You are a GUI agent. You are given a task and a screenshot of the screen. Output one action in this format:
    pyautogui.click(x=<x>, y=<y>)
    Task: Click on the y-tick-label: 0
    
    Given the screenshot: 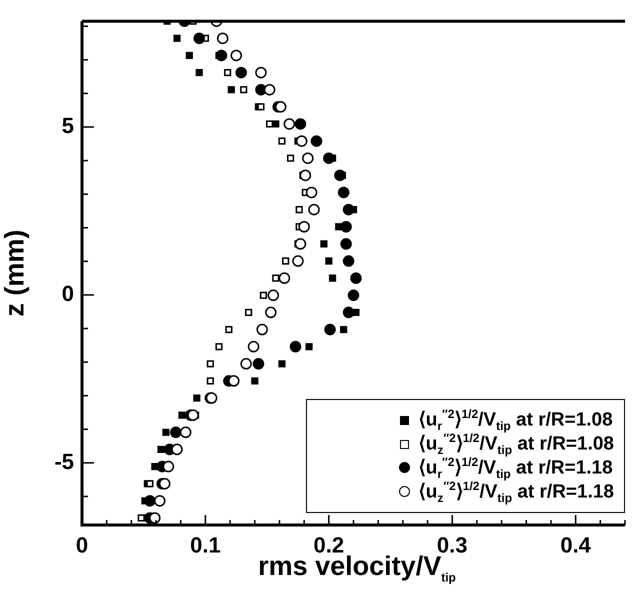 What is the action you would take?
    pyautogui.click(x=68, y=293)
    